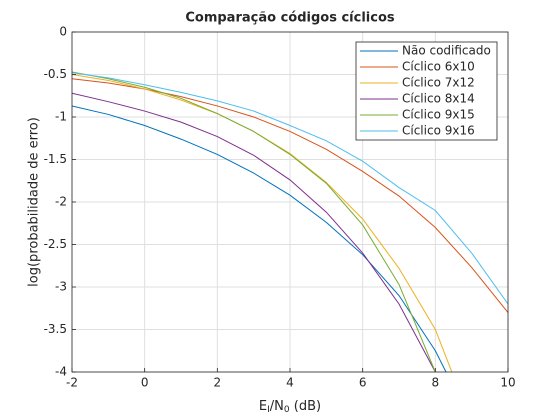 This screenshot has height=420, width=560. I want to click on legend-label: Cíclico 7x12, so click(438, 83).